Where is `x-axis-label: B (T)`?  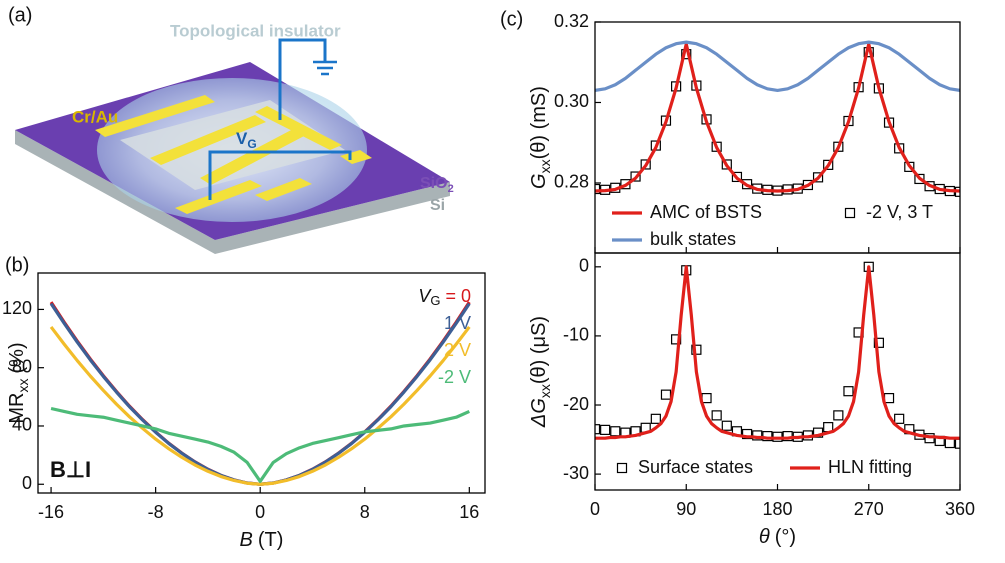 x-axis-label: B (T) is located at coordinates (262, 540).